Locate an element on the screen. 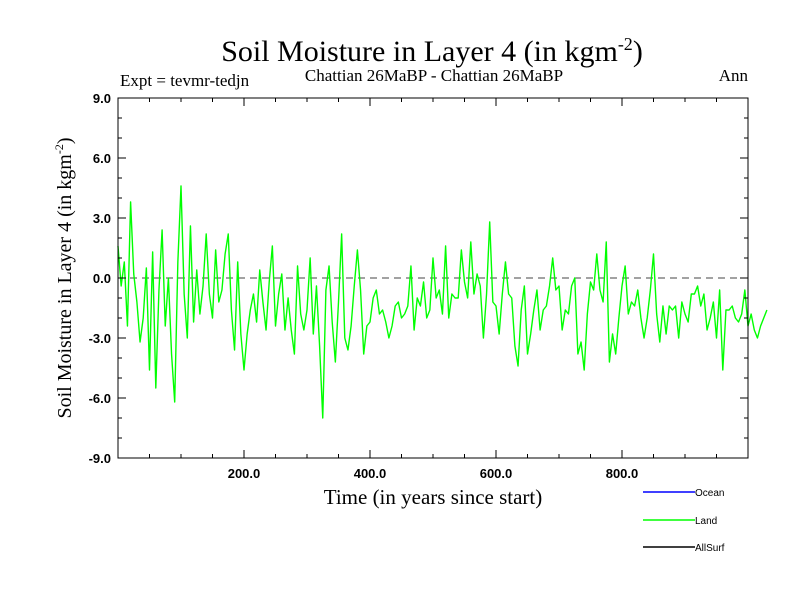 The image size is (800, 600). y-tick-label: 3.0 is located at coordinates (102, 218).